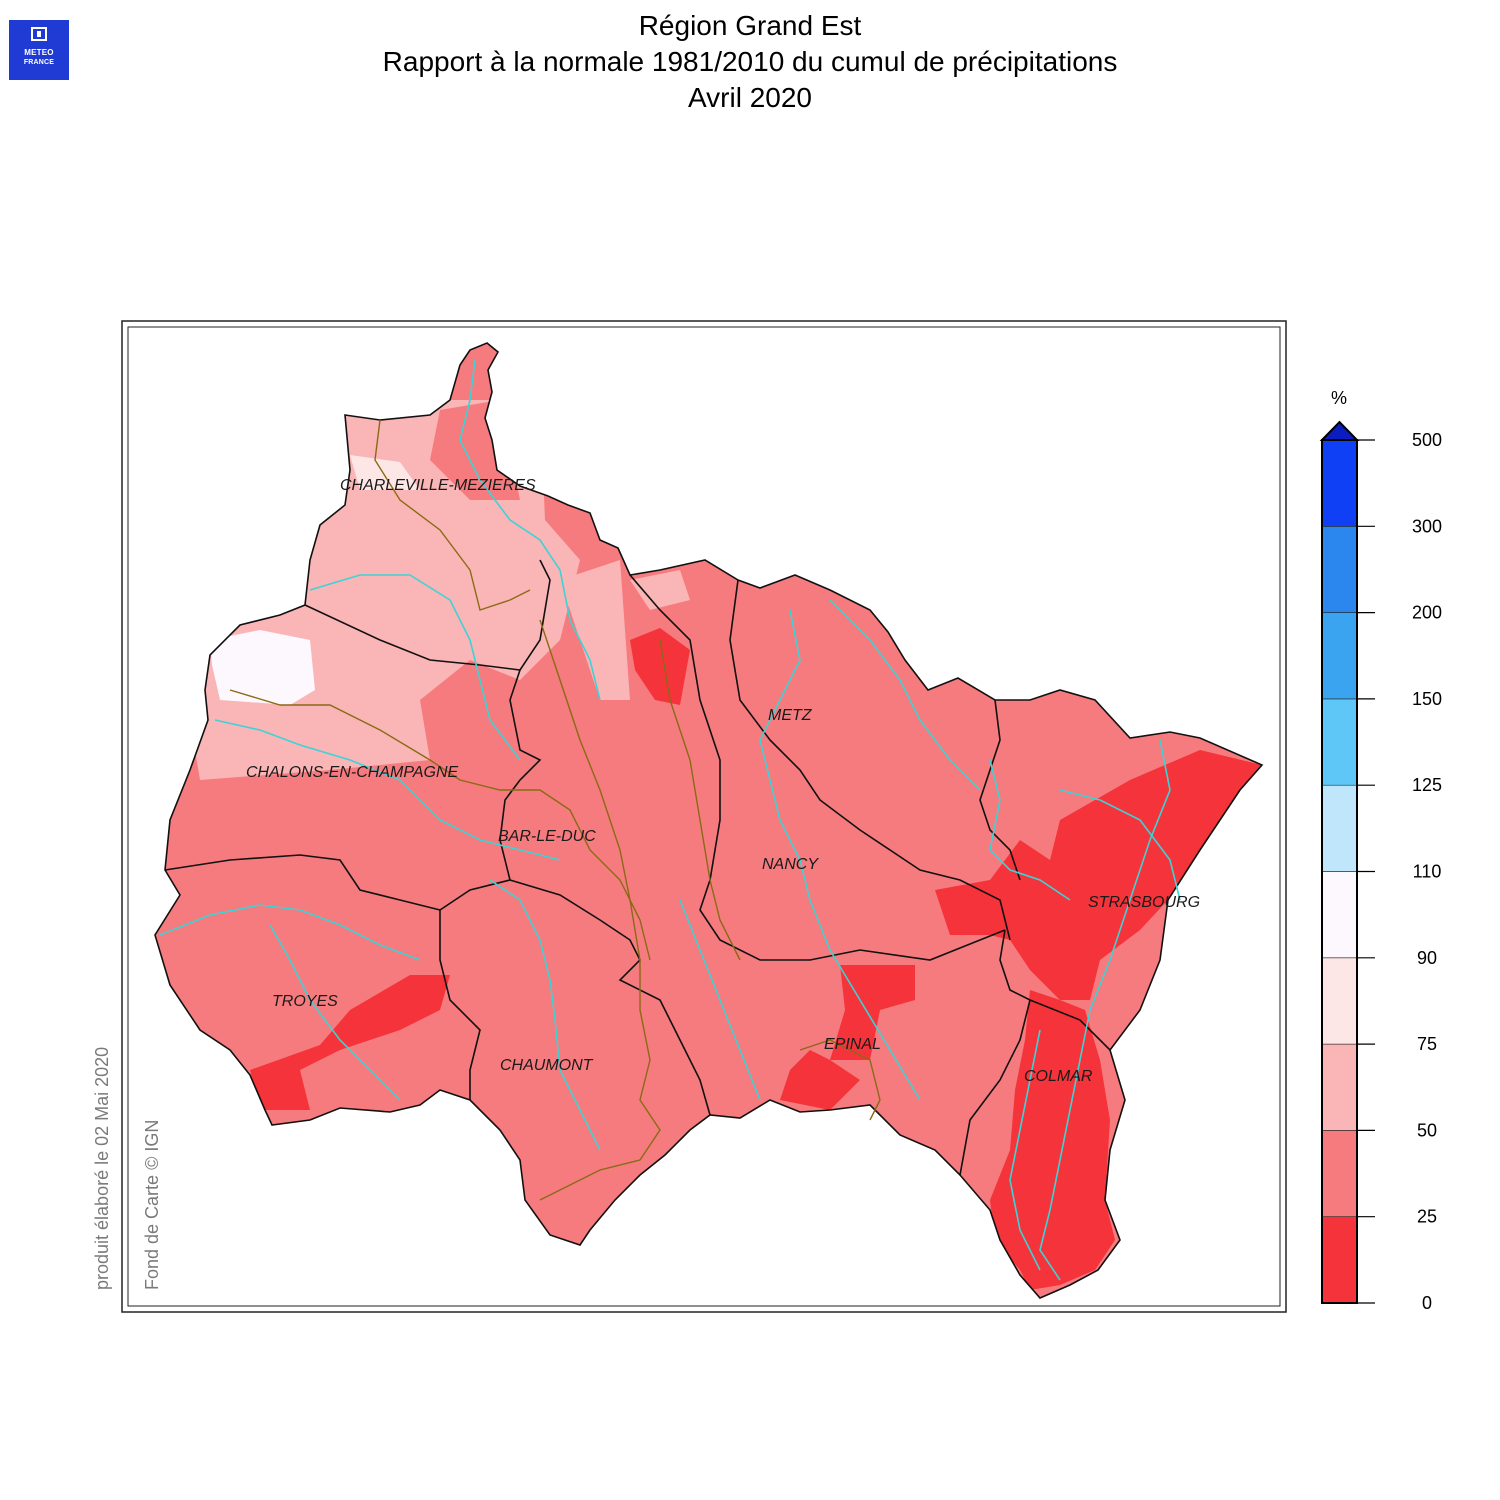 Image resolution: width=1500 pixels, height=1500 pixels. Describe the element at coordinates (595, 630) in the screenshot. I see `zone-50-75-argonne` at that location.